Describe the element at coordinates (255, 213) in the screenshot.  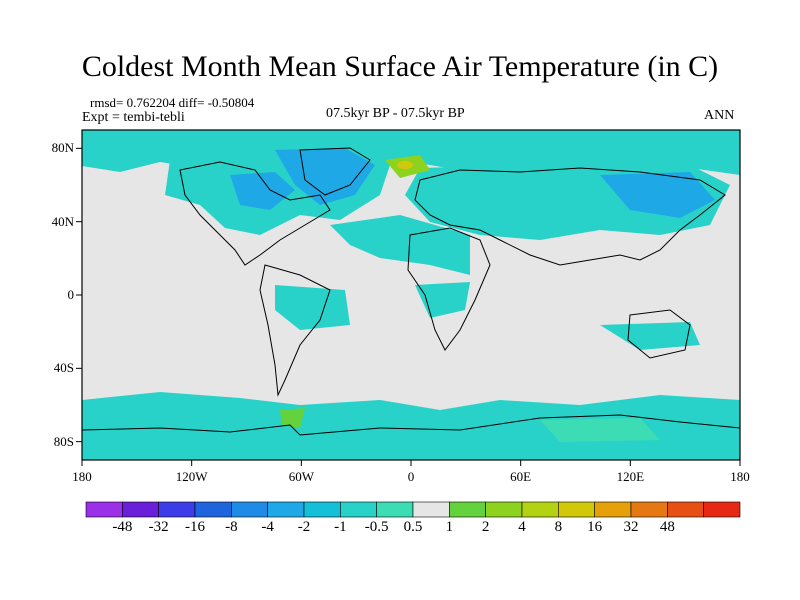
I see `coast-north-america` at that location.